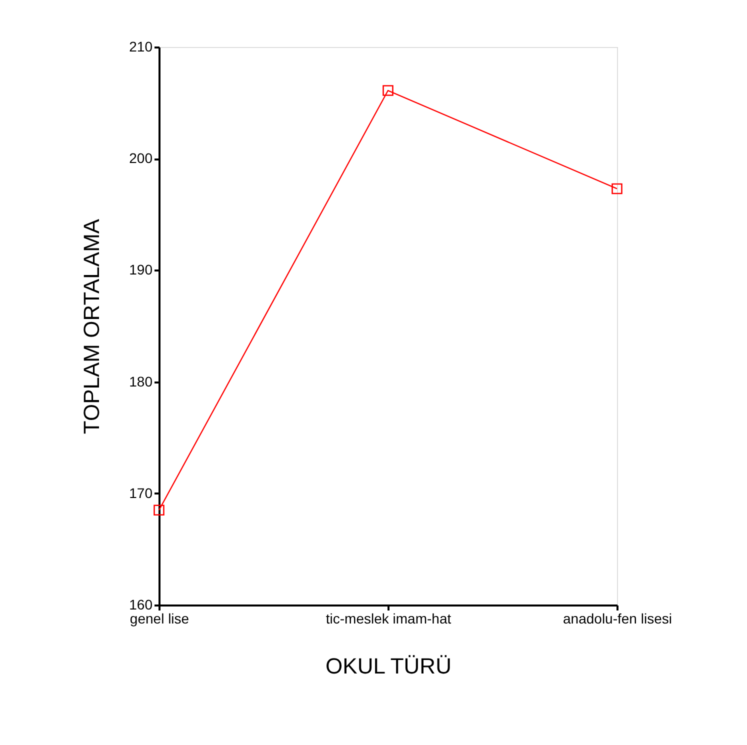  What do you see at coordinates (141, 46) in the screenshot?
I see `y-tick-label: 210` at bounding box center [141, 46].